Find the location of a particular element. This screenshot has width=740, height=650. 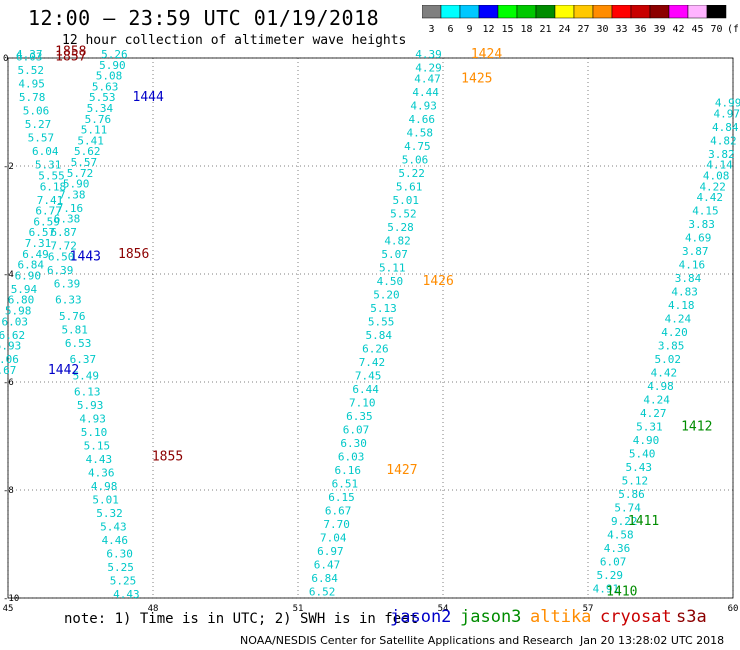

wave-height-value: 6.07 is located at coordinates (613, 562).